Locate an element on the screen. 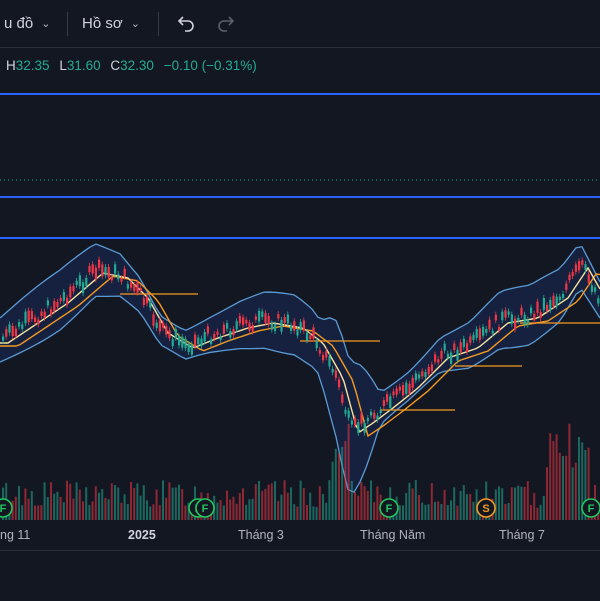  chart-menu: u đồ ⌄ is located at coordinates (27, 23).